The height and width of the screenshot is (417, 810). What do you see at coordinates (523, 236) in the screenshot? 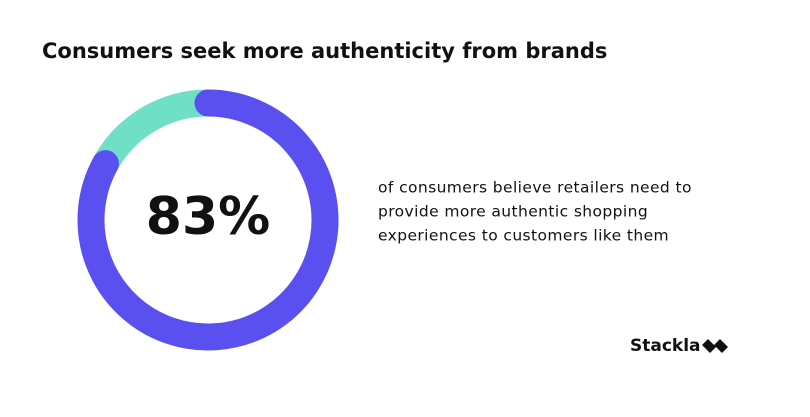
I see `description-line: experiences to customers like them` at bounding box center [523, 236].